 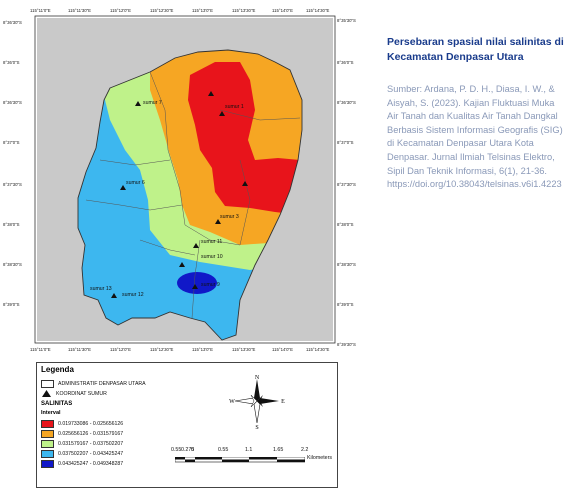 What do you see at coordinates (169, 194) in the screenshot?
I see `well-markers: sumur 7 sumur 1 sumur 6 sumur 3 sumur 11` at bounding box center [169, 194].